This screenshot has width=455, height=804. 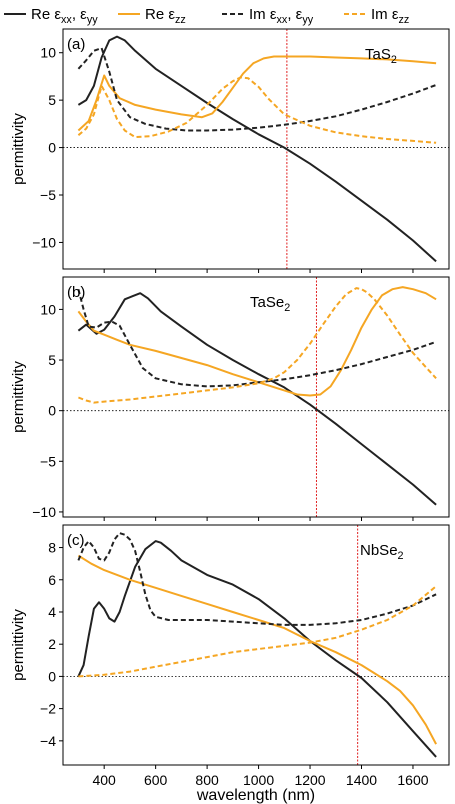 What do you see at coordinates (76, 44) in the screenshot?
I see `panel-label: (a)` at bounding box center [76, 44].